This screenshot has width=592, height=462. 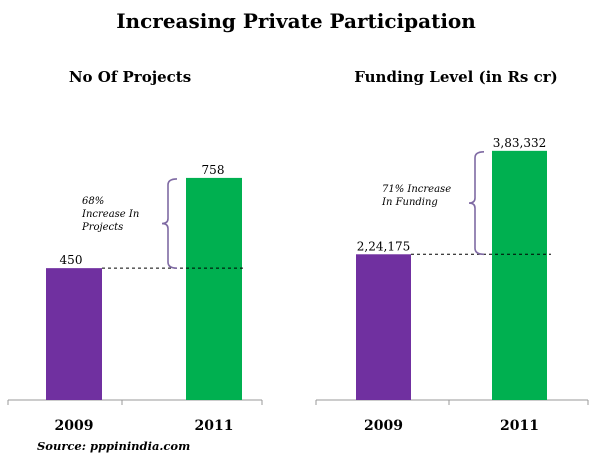 I want to click on chart-title-funding: Funding Level (in Rs cr), so click(x=456, y=77).